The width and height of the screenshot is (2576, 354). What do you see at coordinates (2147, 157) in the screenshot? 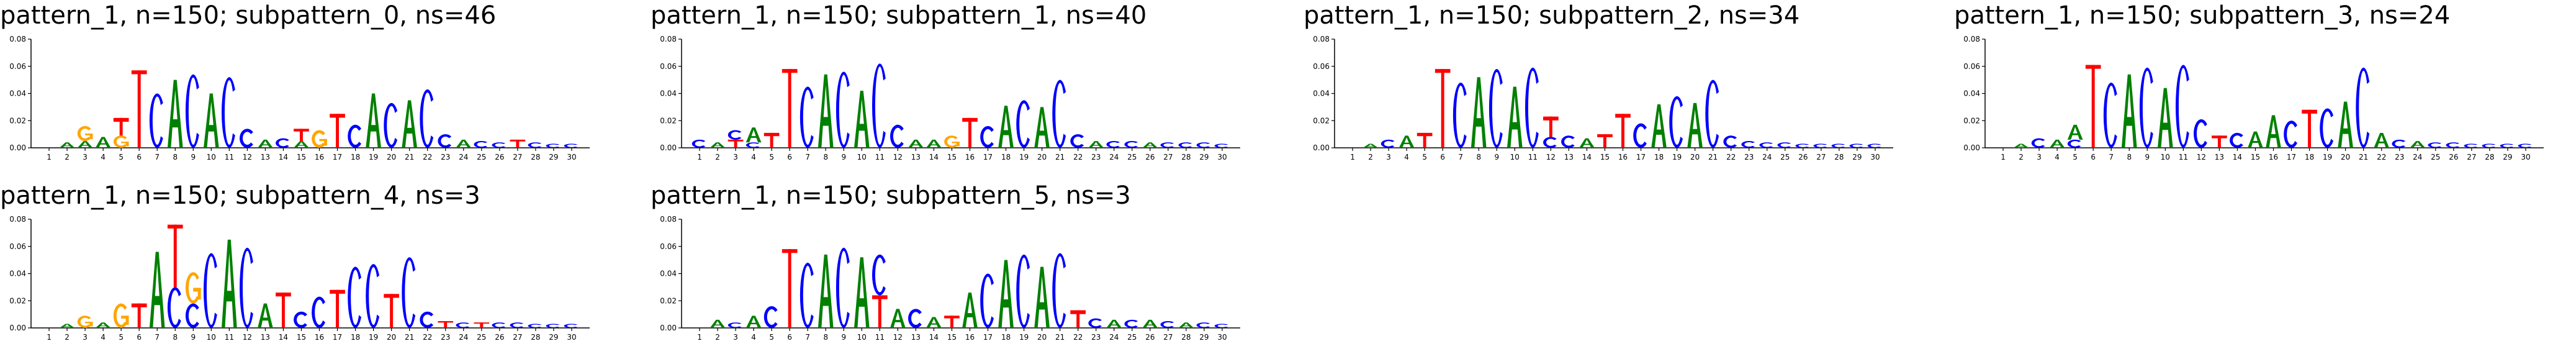
I see `x-tick-label: 9` at bounding box center [2147, 157].